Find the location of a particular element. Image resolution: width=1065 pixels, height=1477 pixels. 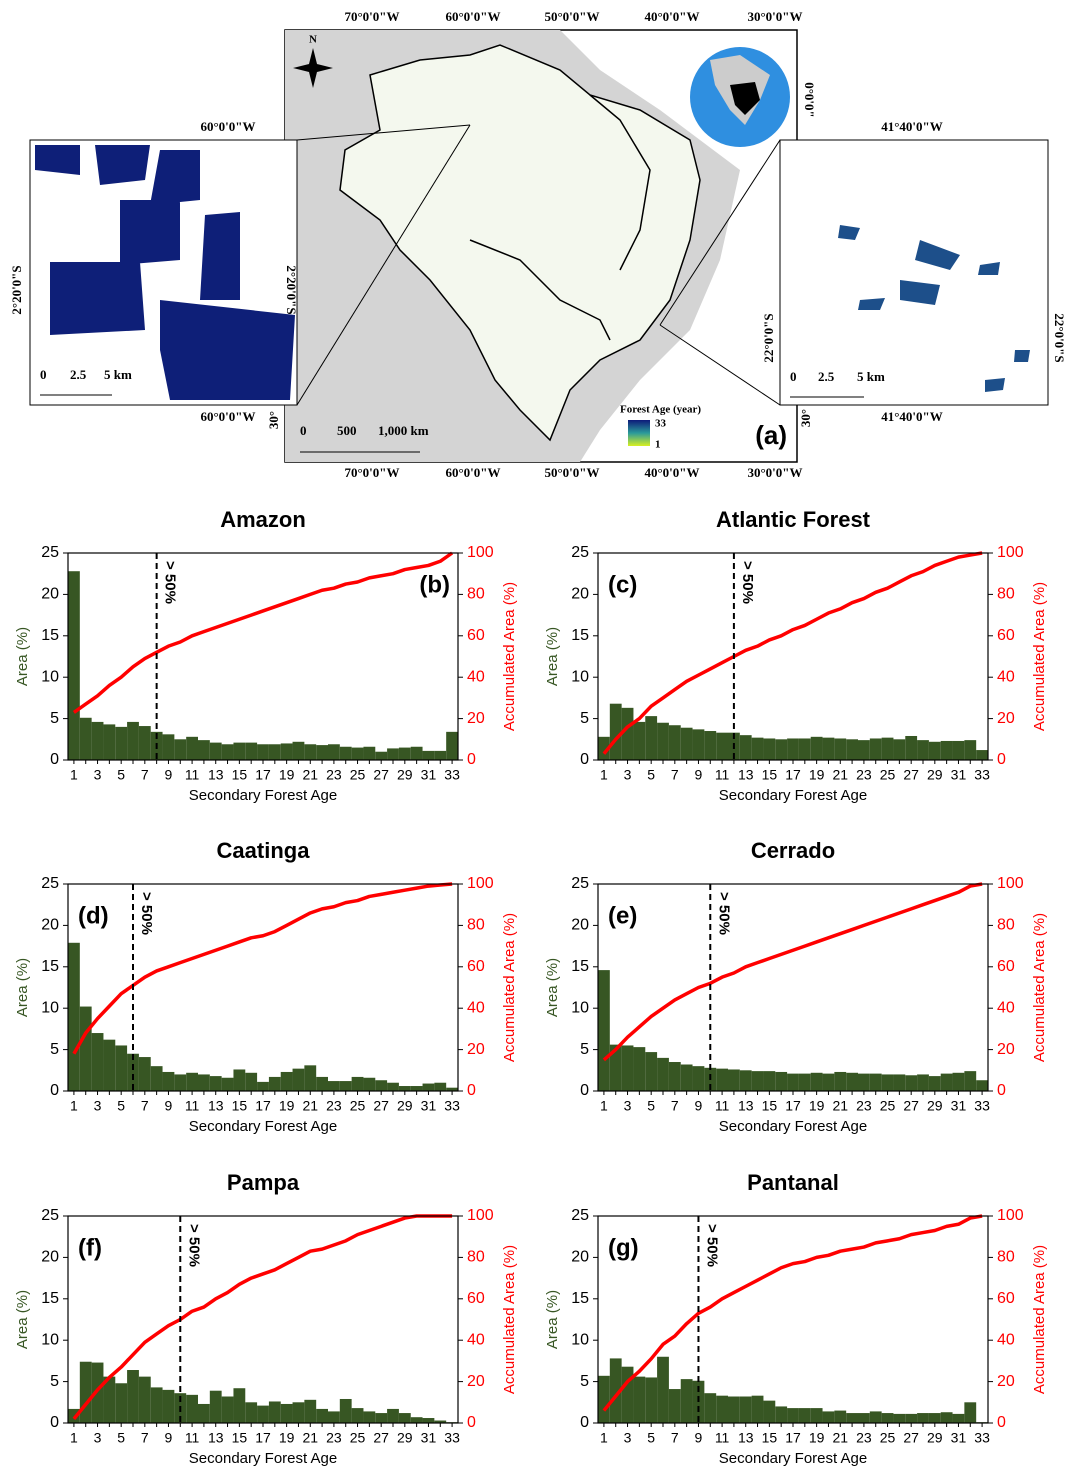

map-lon-label: 30°0'0"W is located at coordinates (774, 472).